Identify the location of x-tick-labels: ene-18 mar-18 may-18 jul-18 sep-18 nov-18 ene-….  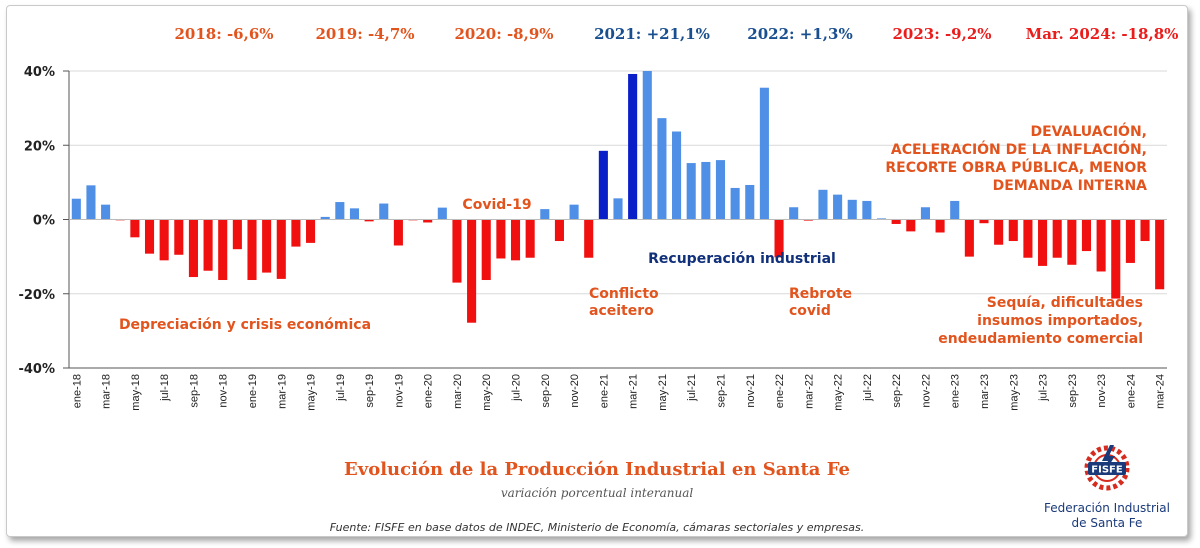
(618, 392).